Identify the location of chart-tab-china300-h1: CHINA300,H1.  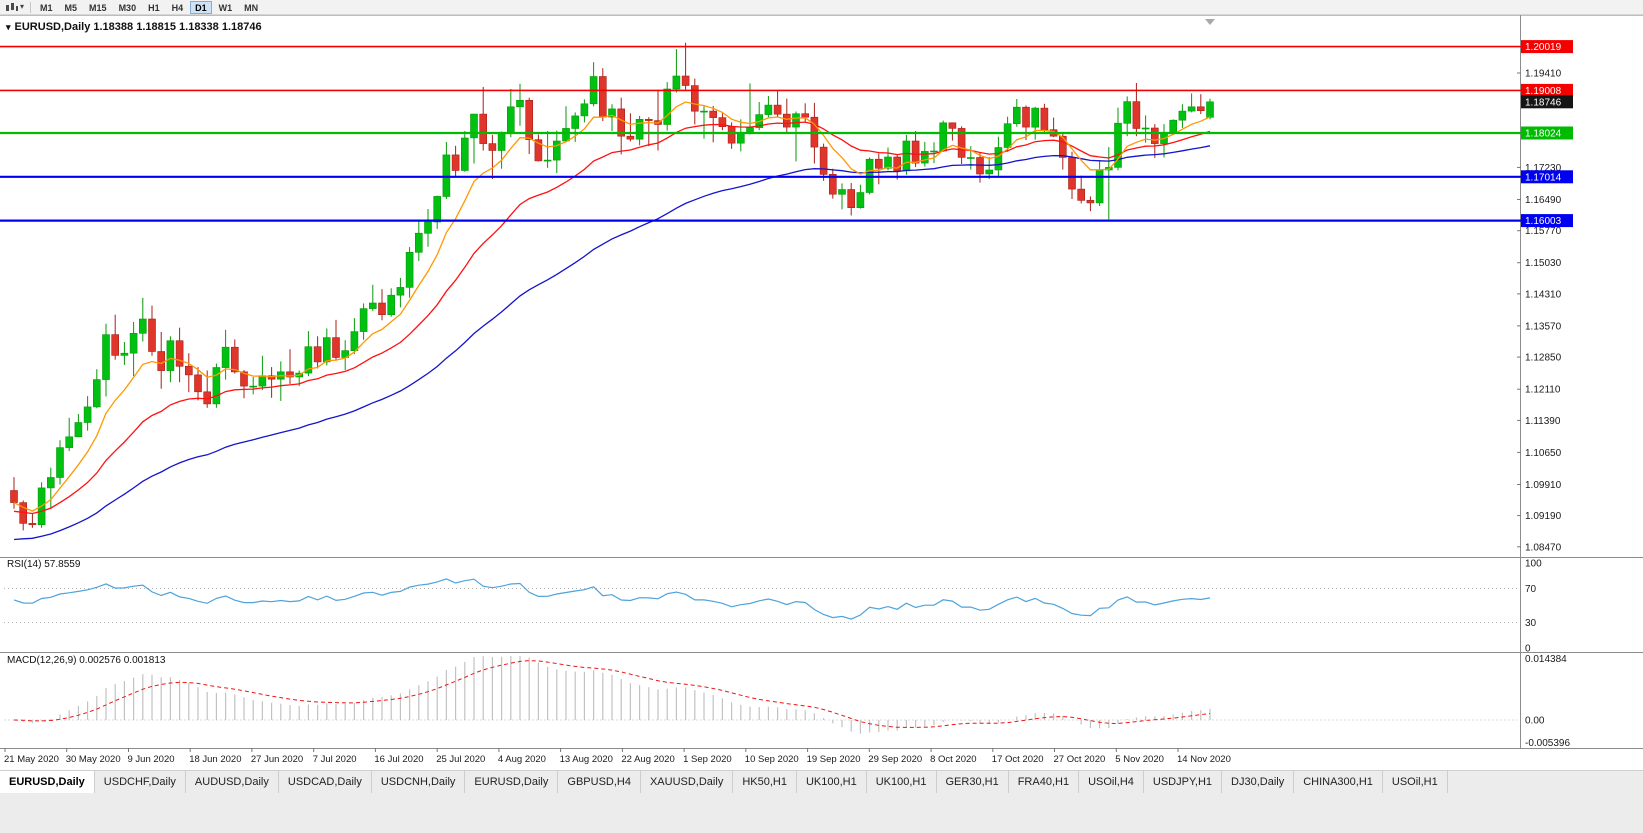
(1338, 782).